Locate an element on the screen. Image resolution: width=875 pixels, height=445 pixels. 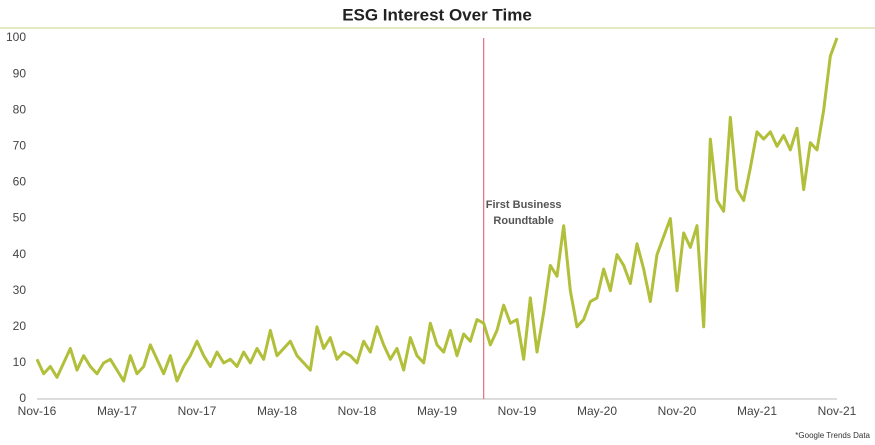
y-tick-label: 30 is located at coordinates (20, 290).